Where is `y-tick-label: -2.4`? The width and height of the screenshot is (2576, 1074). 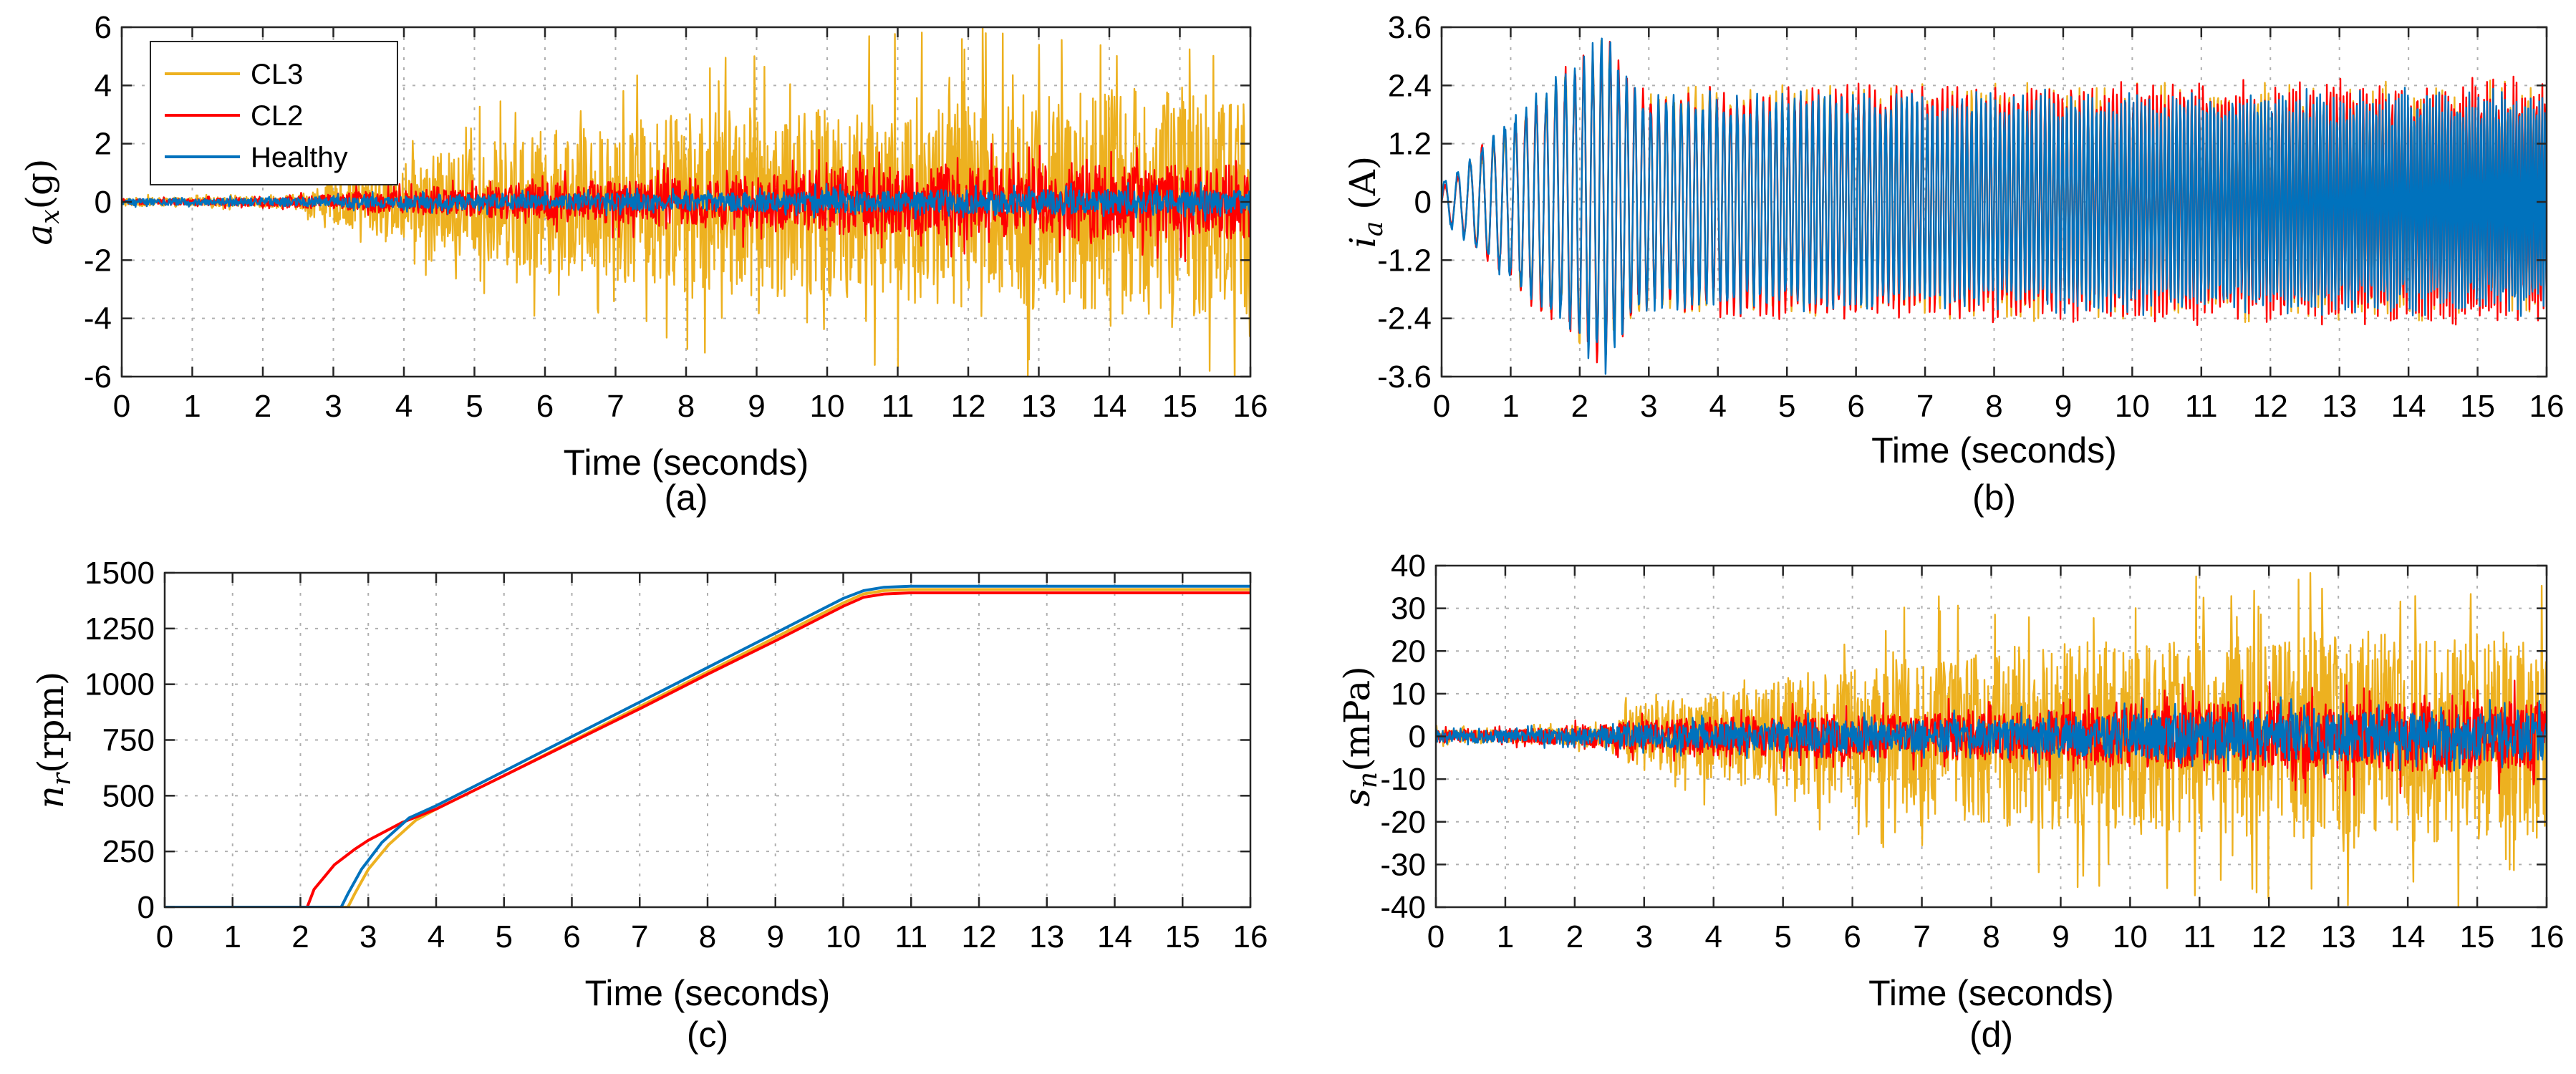 y-tick-label: -2.4 is located at coordinates (1404, 319).